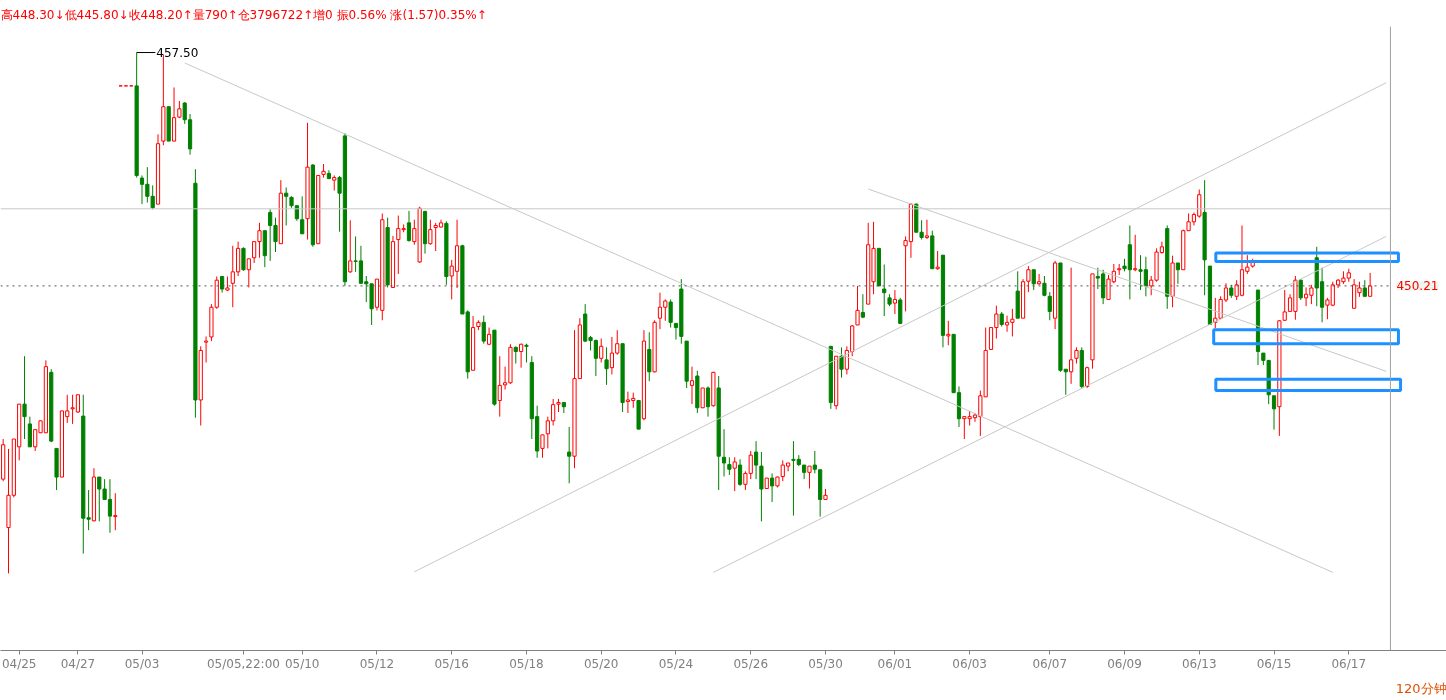 This screenshot has height=700, width=1446. What do you see at coordinates (19, 663) in the screenshot?
I see `x-tick-label: 04/25` at bounding box center [19, 663].